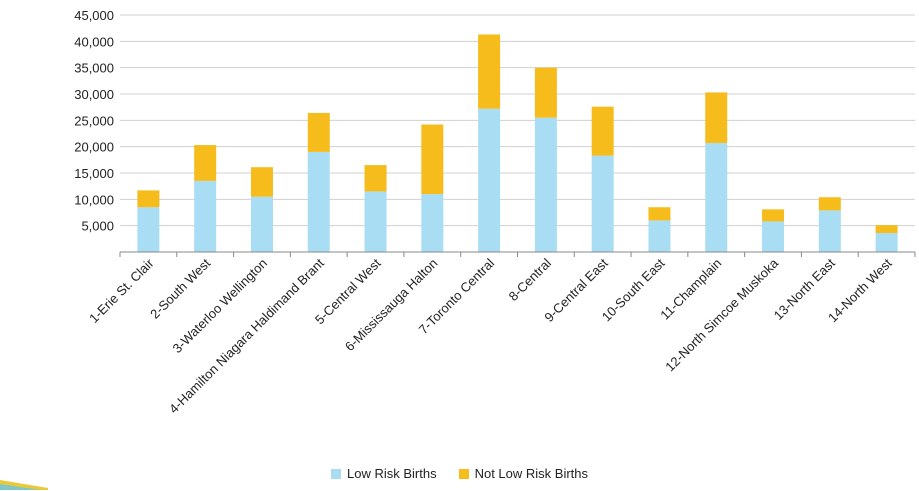 The width and height of the screenshot is (919, 491). Describe the element at coordinates (721, 314) in the screenshot. I see `x-category-label: 12-North Simcoe Muskoka` at that location.